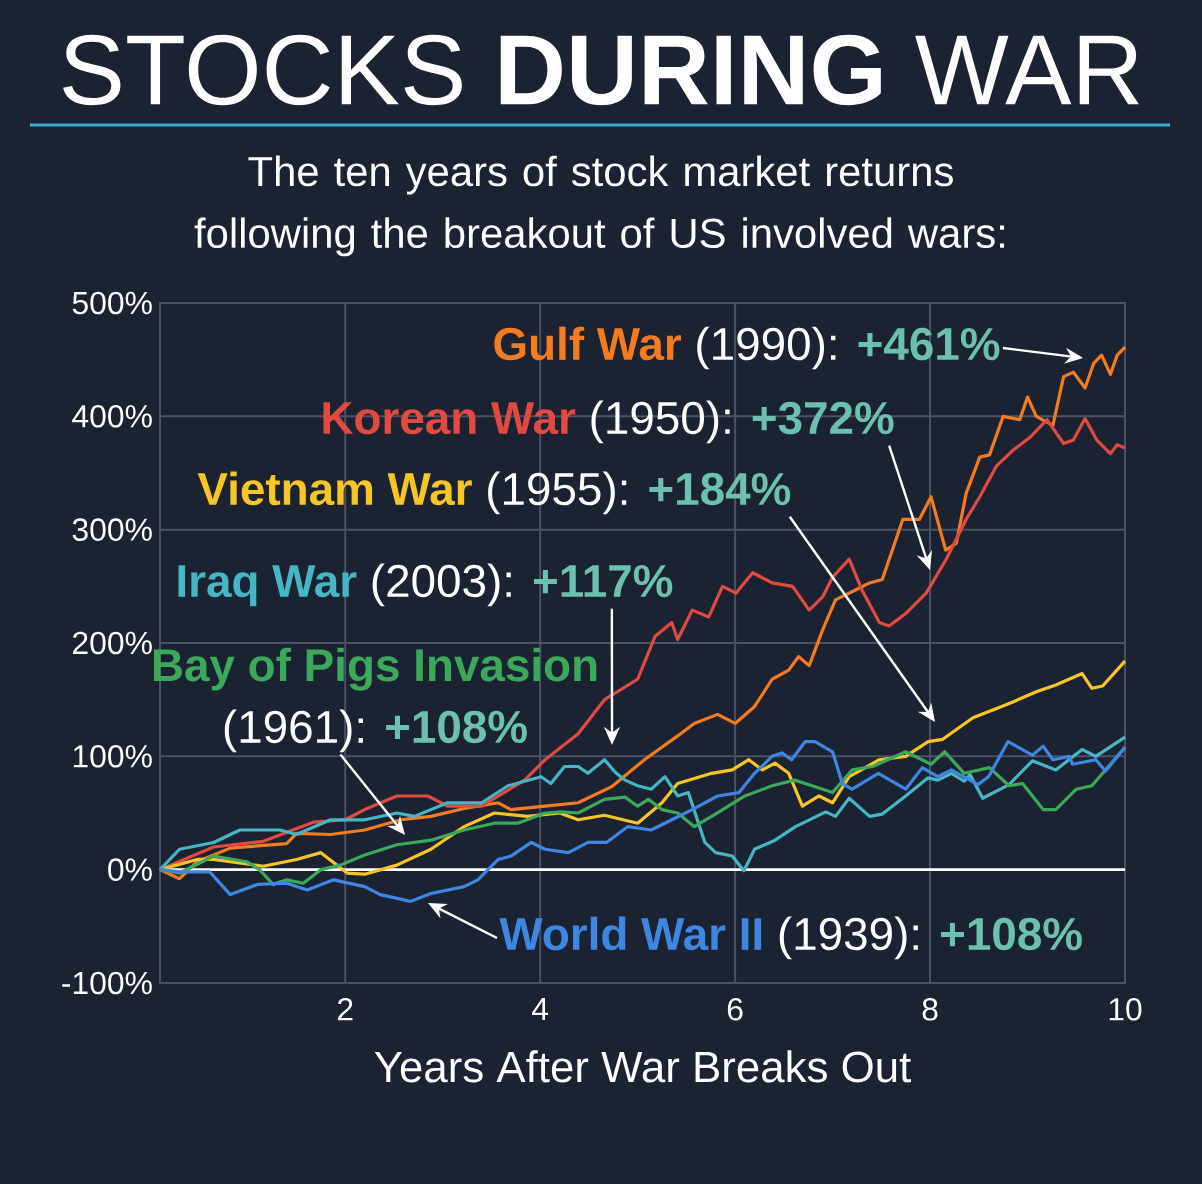  Describe the element at coordinates (449, 418) in the screenshot. I see `text: Korean War` at that location.